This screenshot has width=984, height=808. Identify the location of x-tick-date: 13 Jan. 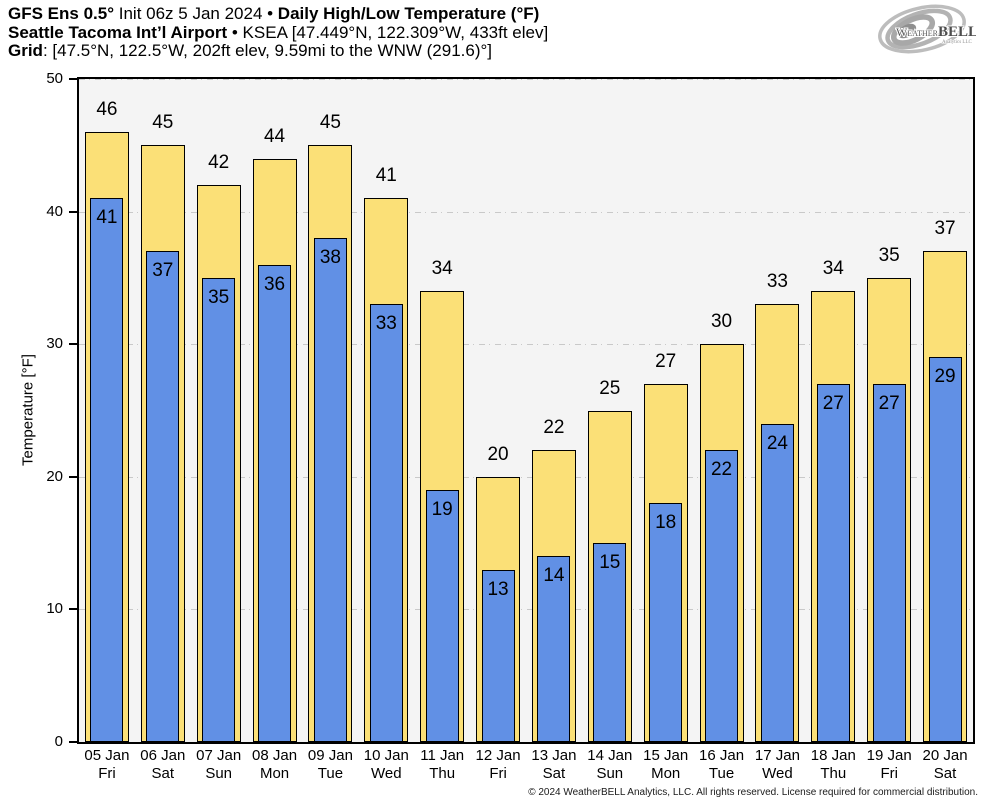
(554, 755).